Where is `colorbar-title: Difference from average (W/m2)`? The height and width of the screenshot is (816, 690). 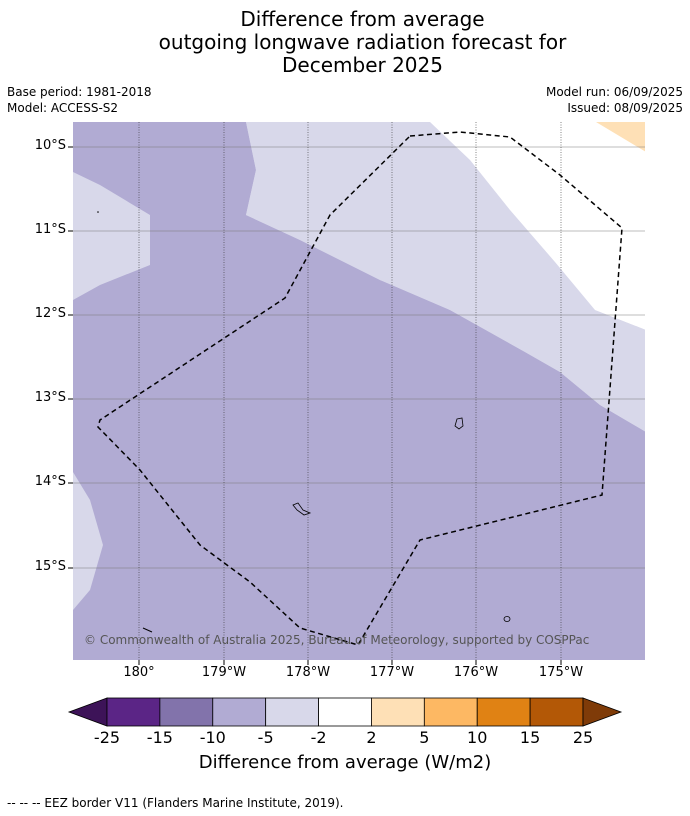 colorbar-title: Difference from average (W/m2) is located at coordinates (345, 762).